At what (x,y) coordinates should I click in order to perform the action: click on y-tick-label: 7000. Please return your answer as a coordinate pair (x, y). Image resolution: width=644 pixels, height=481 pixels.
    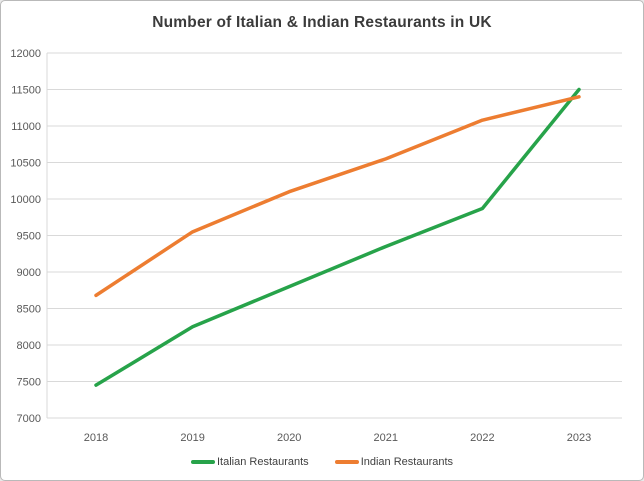
    Looking at the image, I should click on (29, 419).